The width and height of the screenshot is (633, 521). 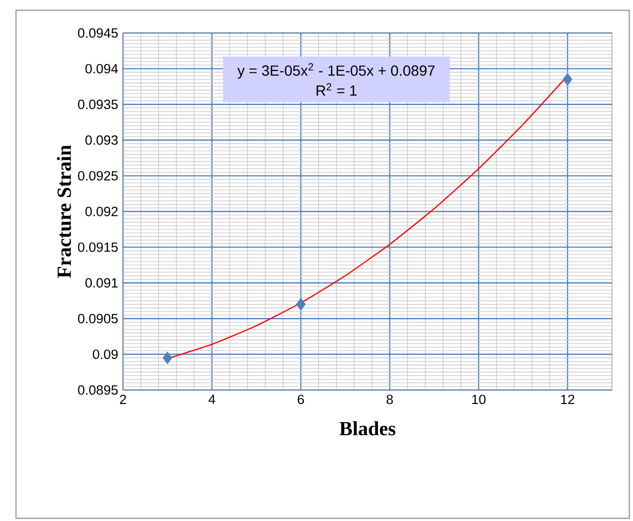 I want to click on y-tick-label: 0.09, so click(x=105, y=355).